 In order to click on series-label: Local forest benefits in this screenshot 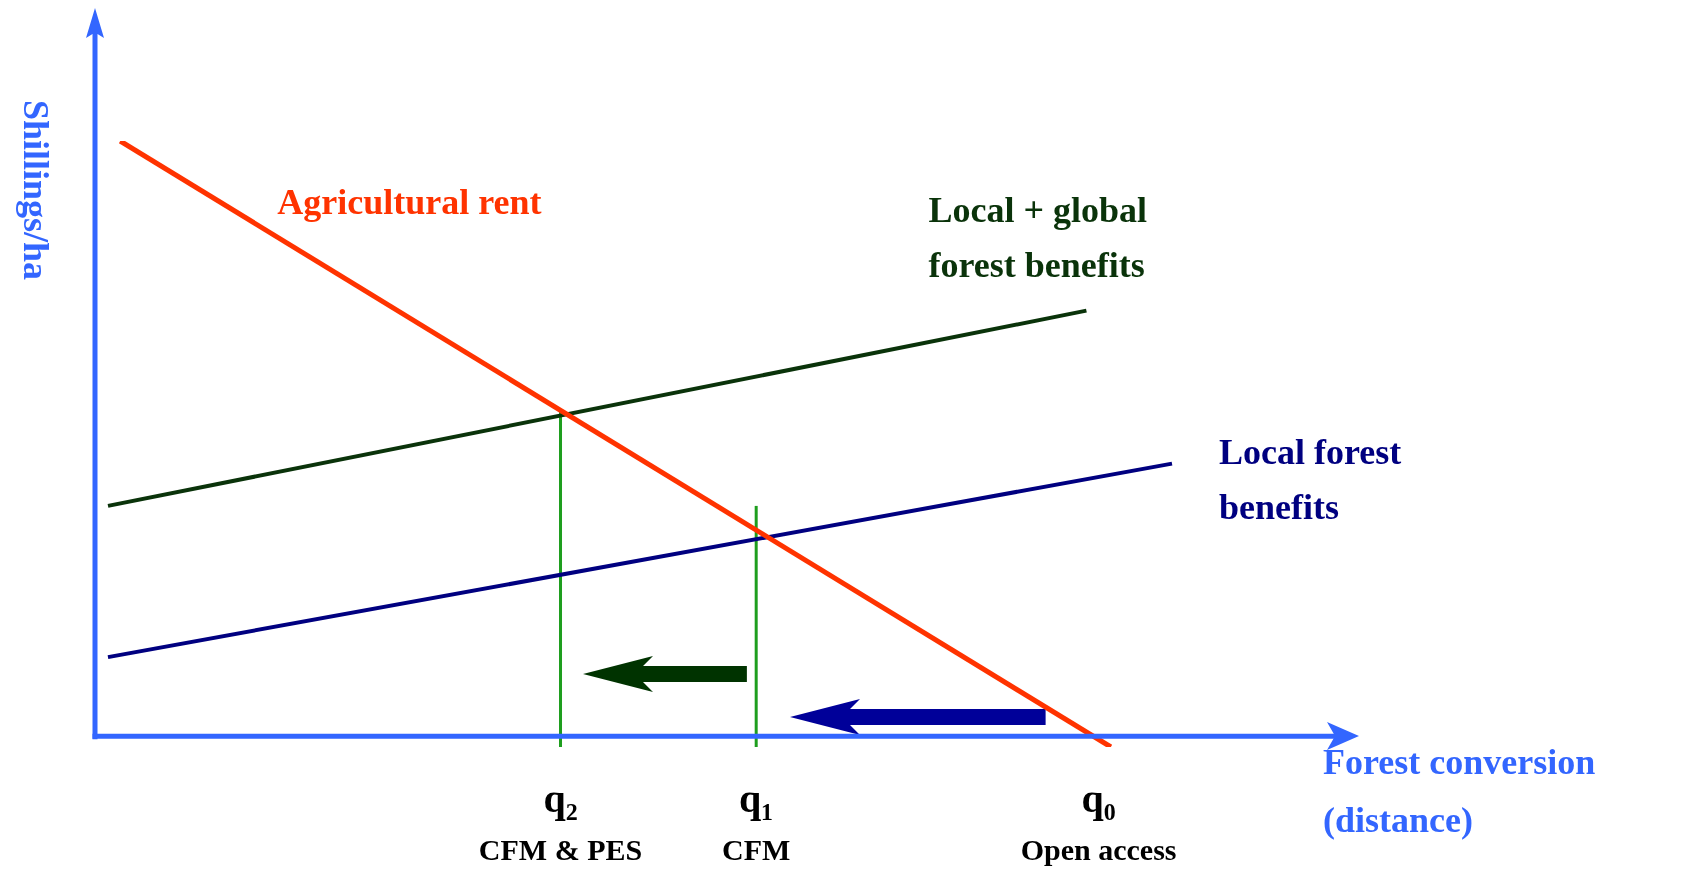, I will do `click(1310, 479)`.